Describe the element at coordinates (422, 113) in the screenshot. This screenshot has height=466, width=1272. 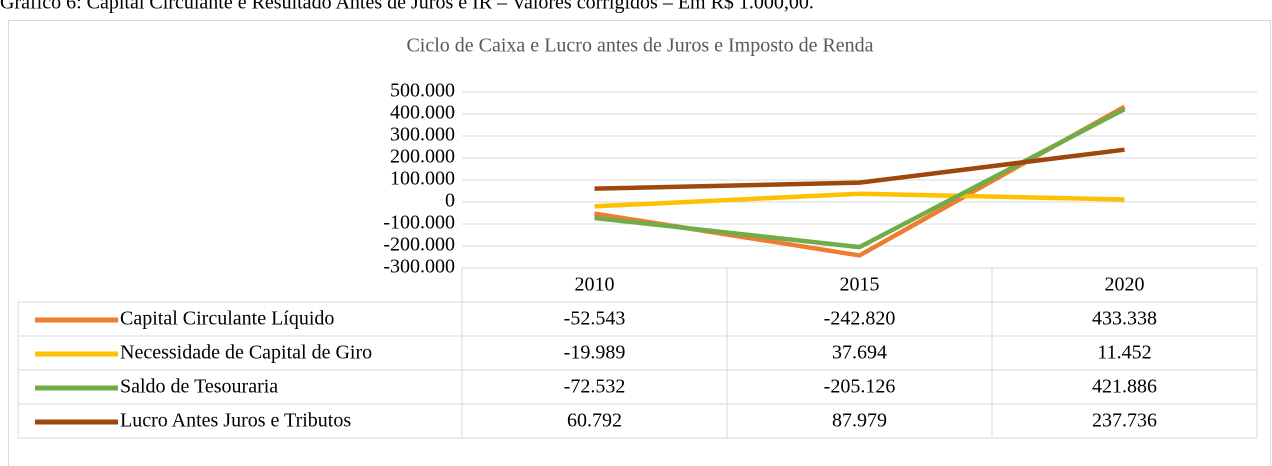
I see `y-tick-label: 400.000` at that location.